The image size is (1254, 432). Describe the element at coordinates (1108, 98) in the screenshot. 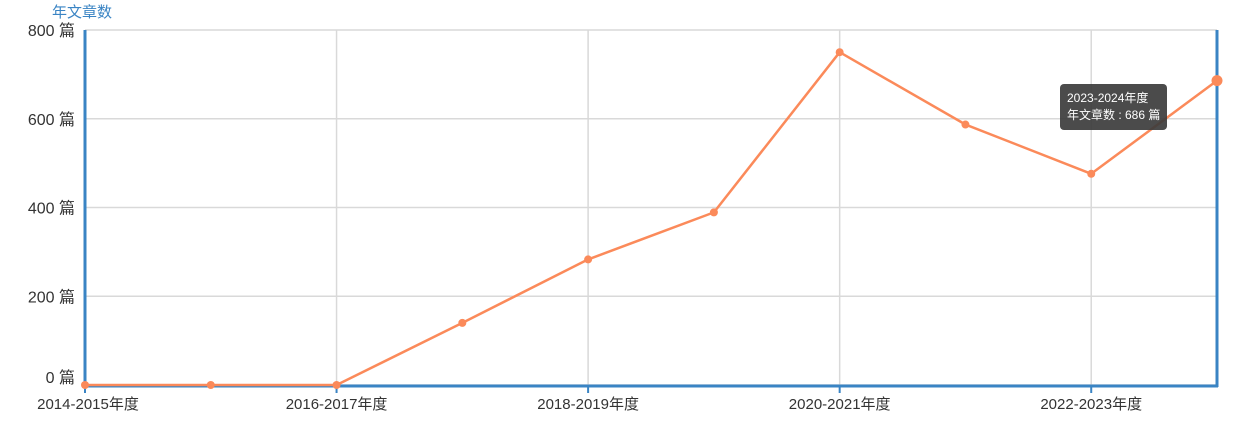

I see `tooltip-category: 2023-2024年度` at that location.